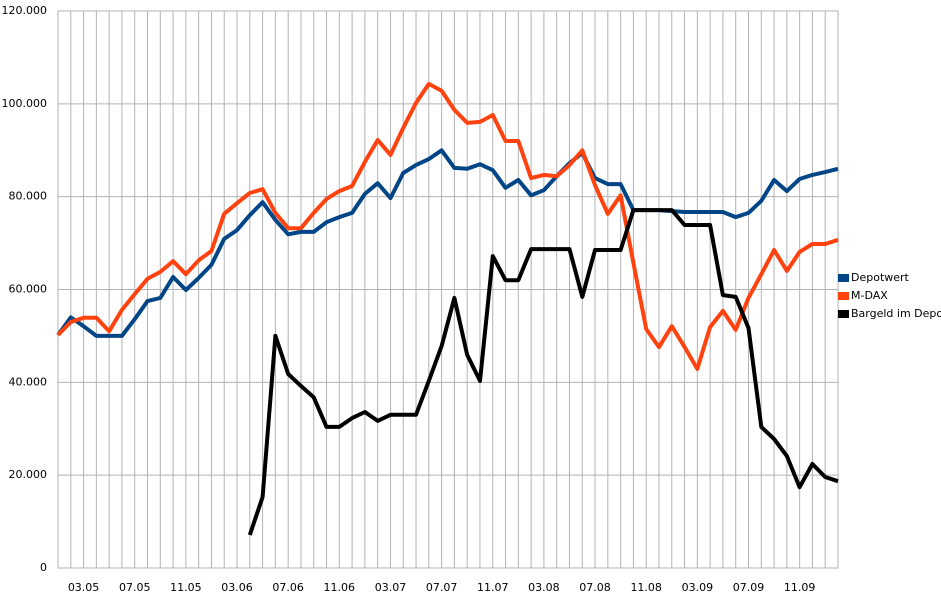 The image size is (941, 596). I want to click on y-tick-label: 80.000, so click(28, 196).